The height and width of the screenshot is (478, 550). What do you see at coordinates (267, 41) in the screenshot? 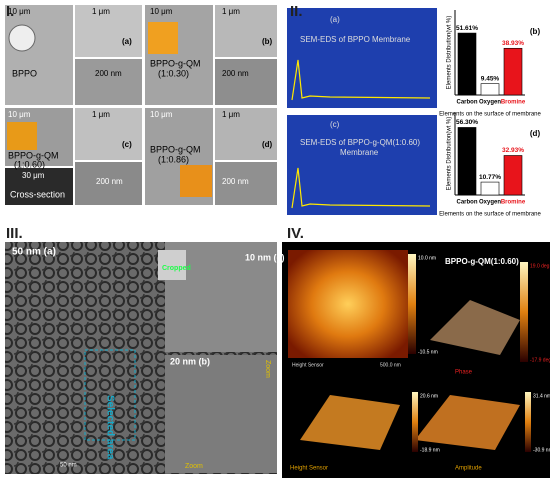
I see `label: (b)` at bounding box center [267, 41].